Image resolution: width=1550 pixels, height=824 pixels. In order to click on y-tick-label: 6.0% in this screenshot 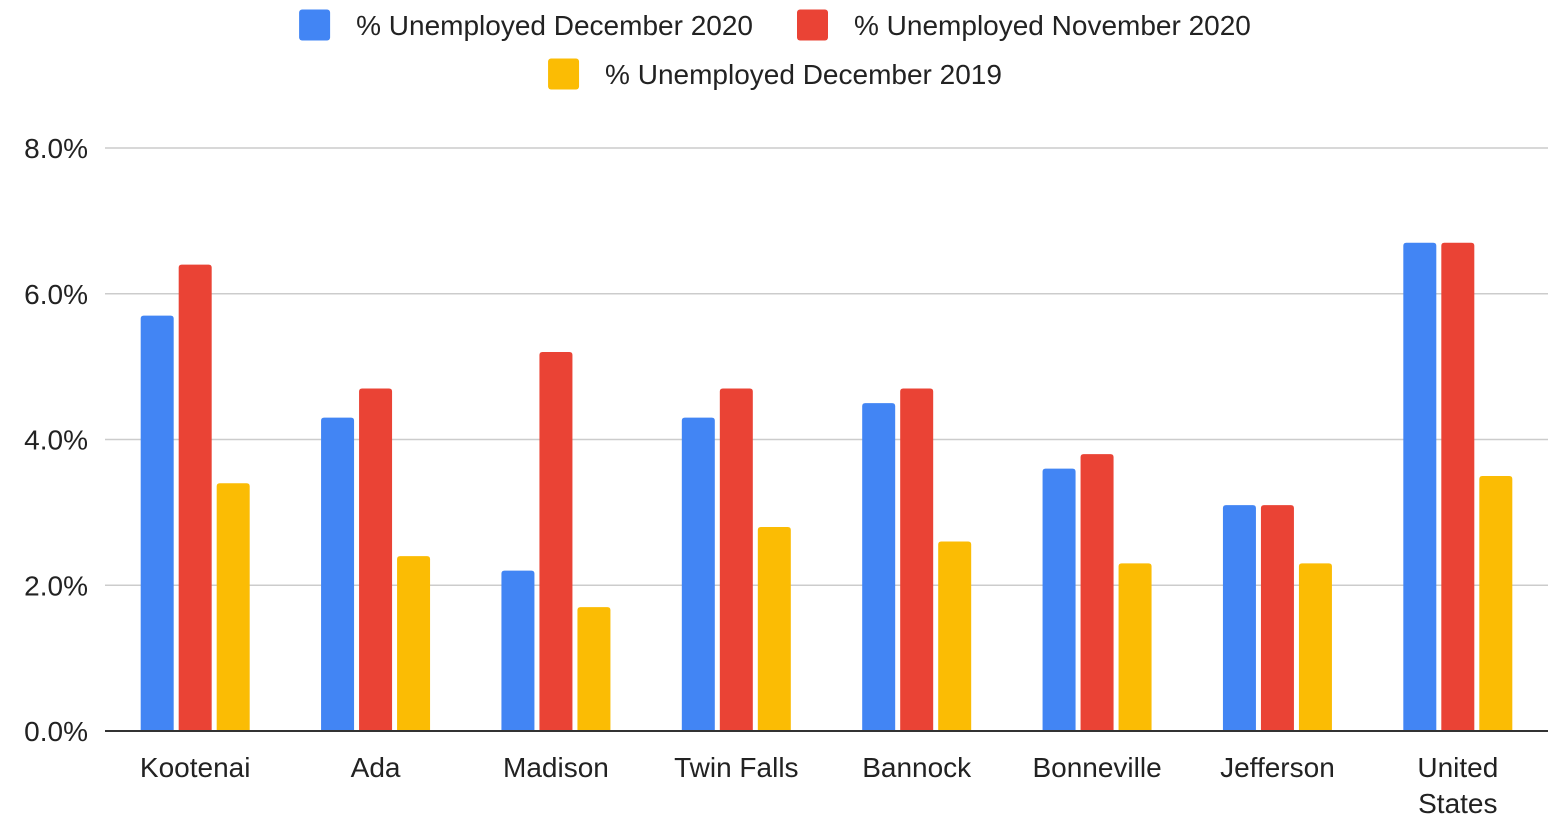, I will do `click(56, 294)`.